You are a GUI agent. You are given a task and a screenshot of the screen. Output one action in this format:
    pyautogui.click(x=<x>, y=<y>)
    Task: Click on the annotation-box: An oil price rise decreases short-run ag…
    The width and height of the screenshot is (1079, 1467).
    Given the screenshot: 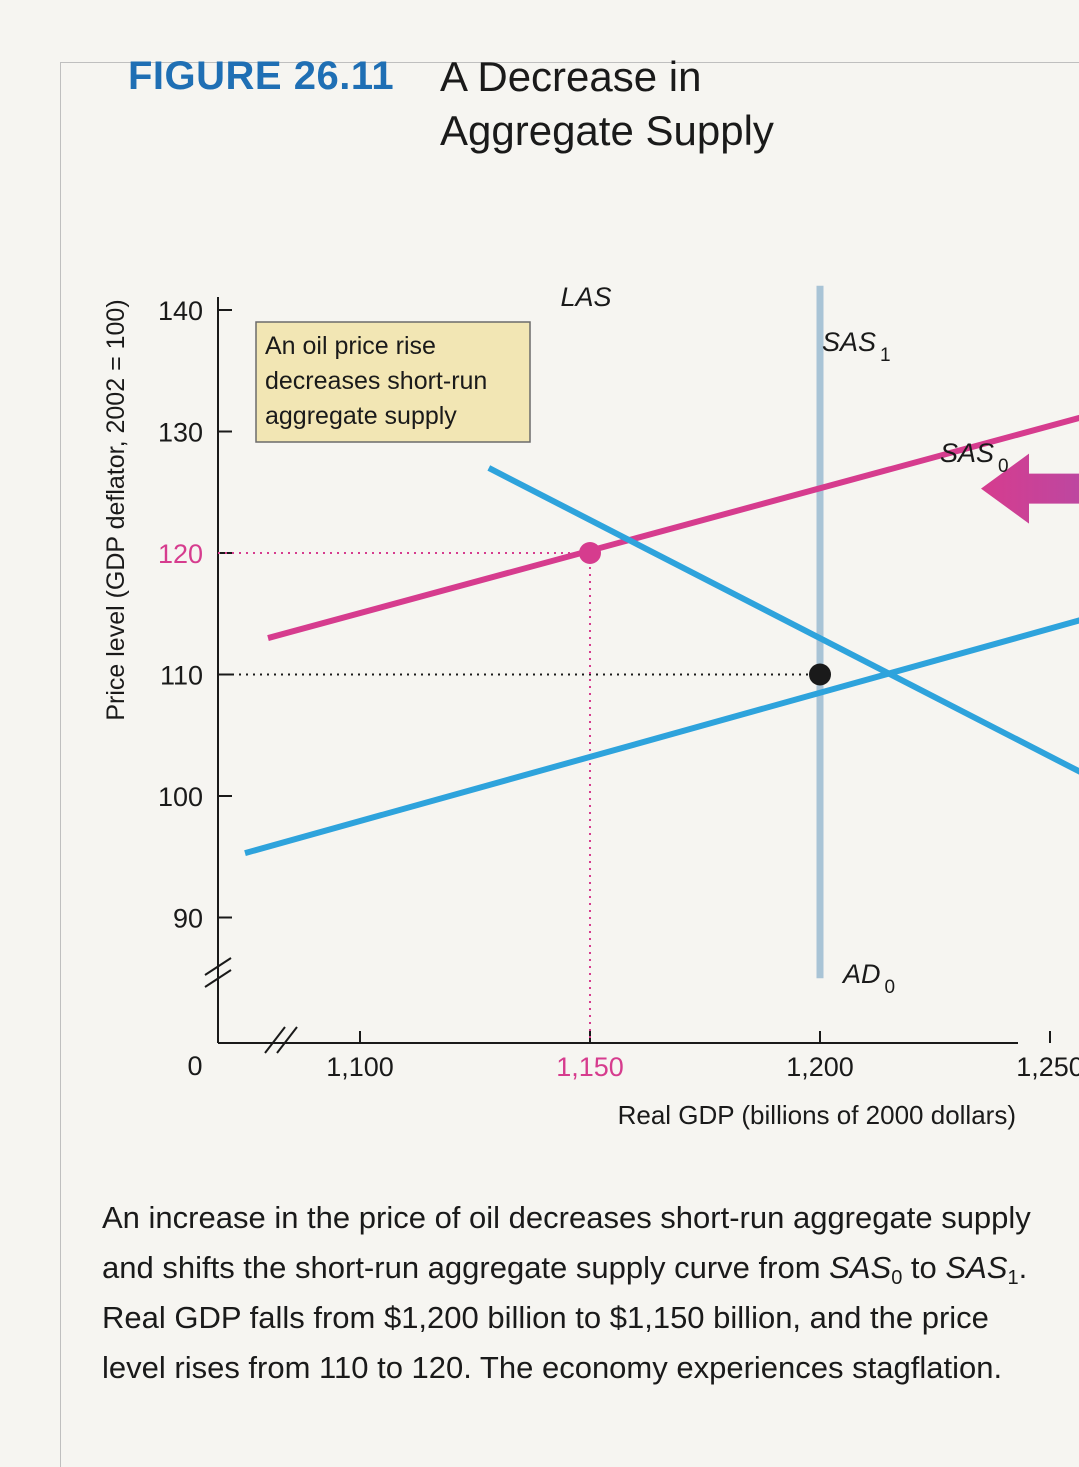 What is the action you would take?
    pyautogui.click(x=393, y=382)
    